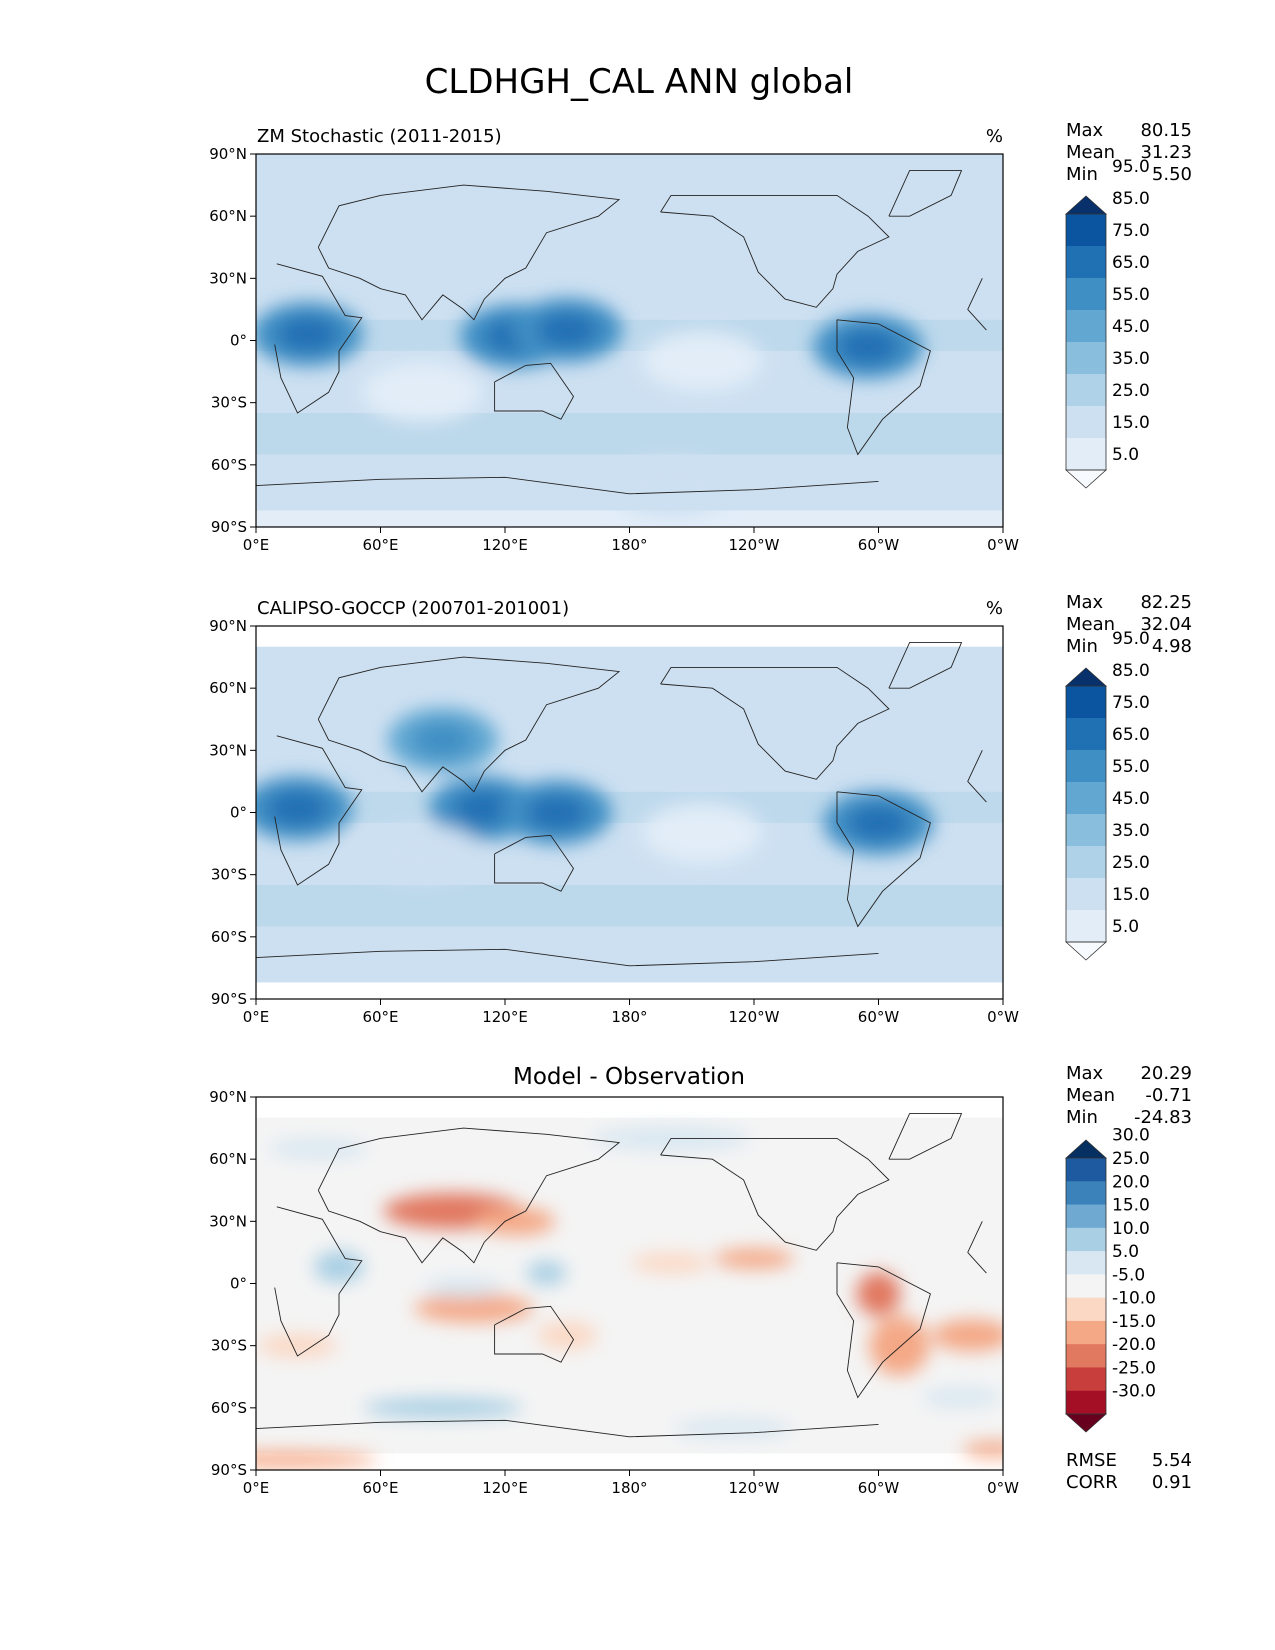 This screenshot has width=1275, height=1650. I want to click on panel-model-units: %, so click(994, 136).